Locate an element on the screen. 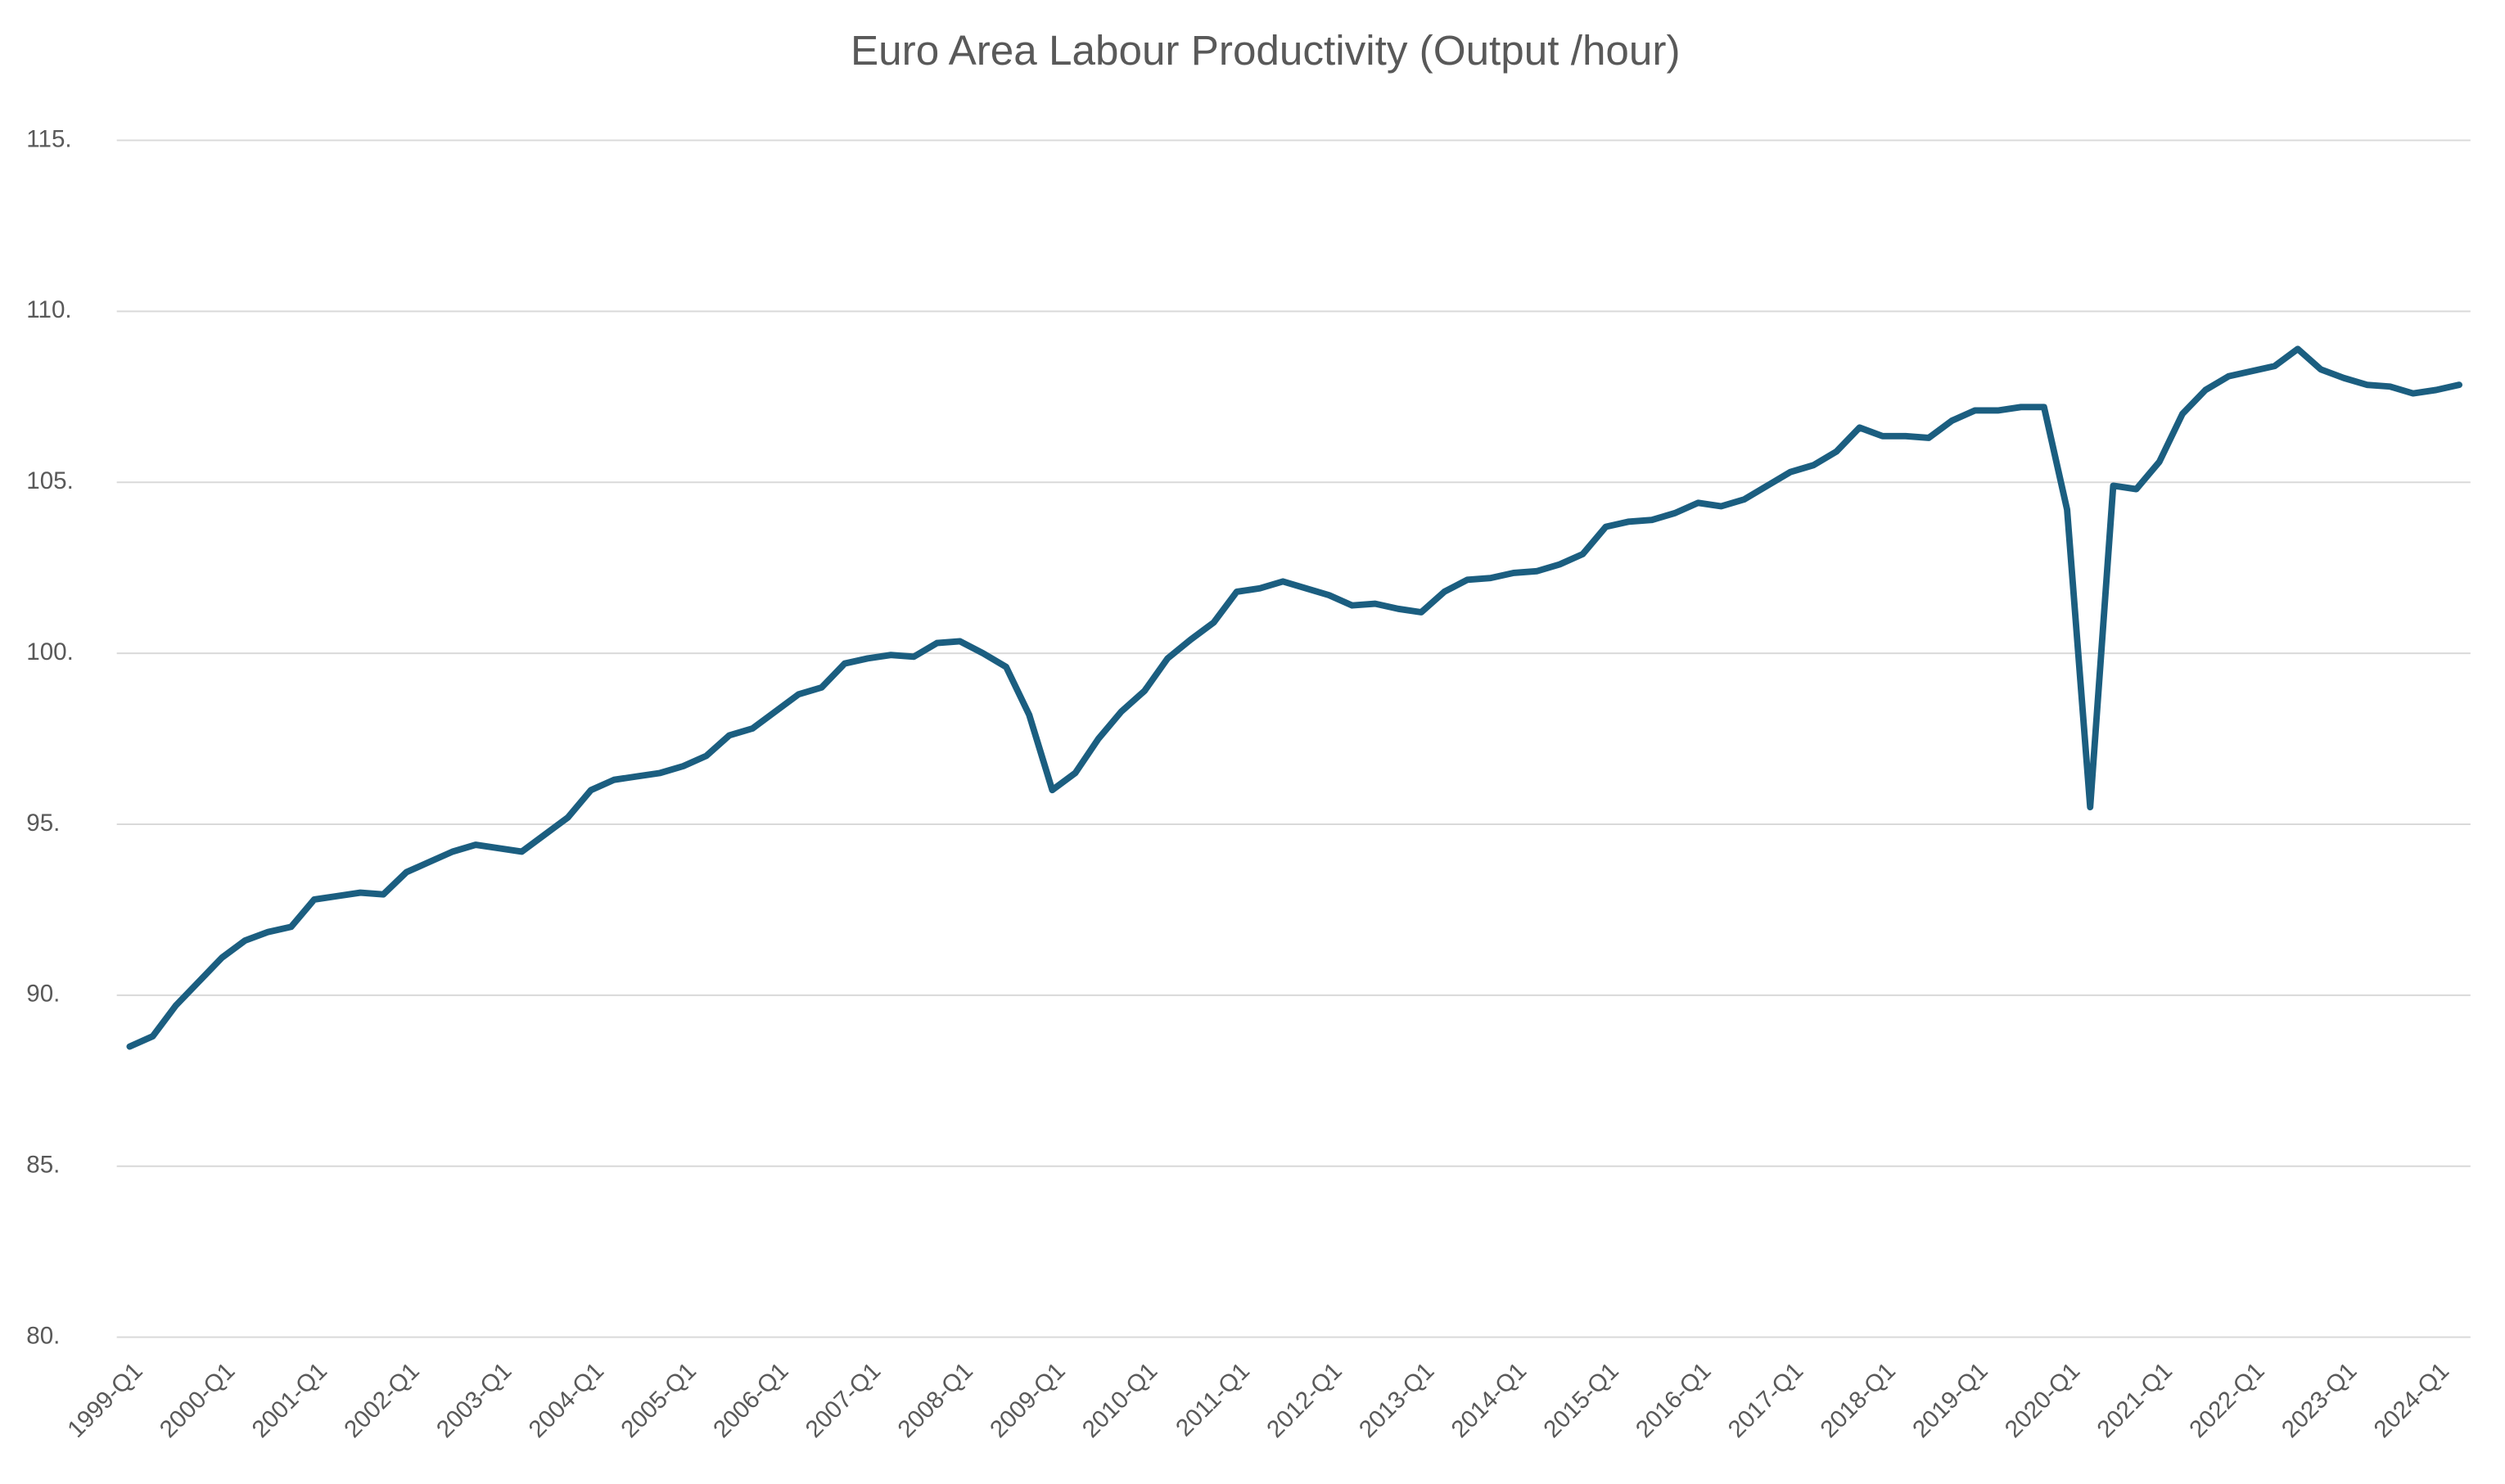  x-tick-label: 2020-Q1 is located at coordinates (2043, 1400).